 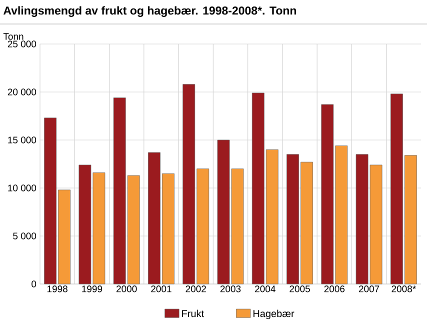 What do you see at coordinates (230, 289) in the screenshot?
I see `x-tick-label: 2003` at bounding box center [230, 289].